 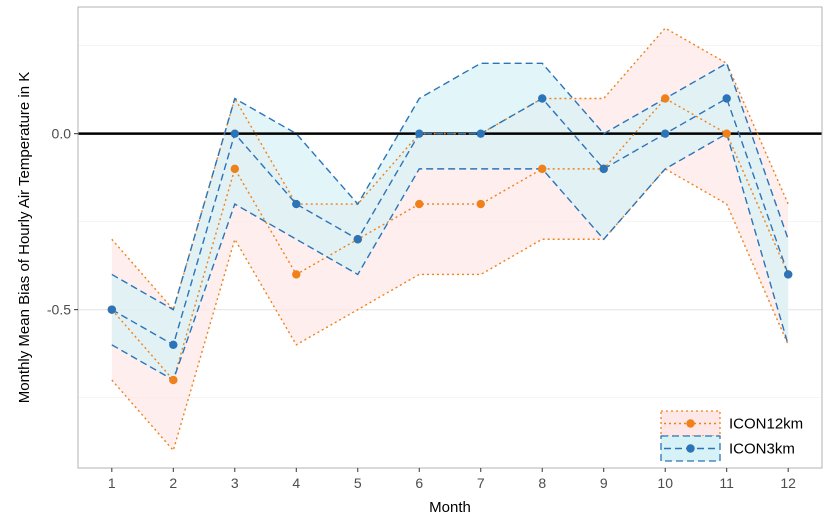 I want to click on x-tick-label: 3, so click(x=235, y=483).